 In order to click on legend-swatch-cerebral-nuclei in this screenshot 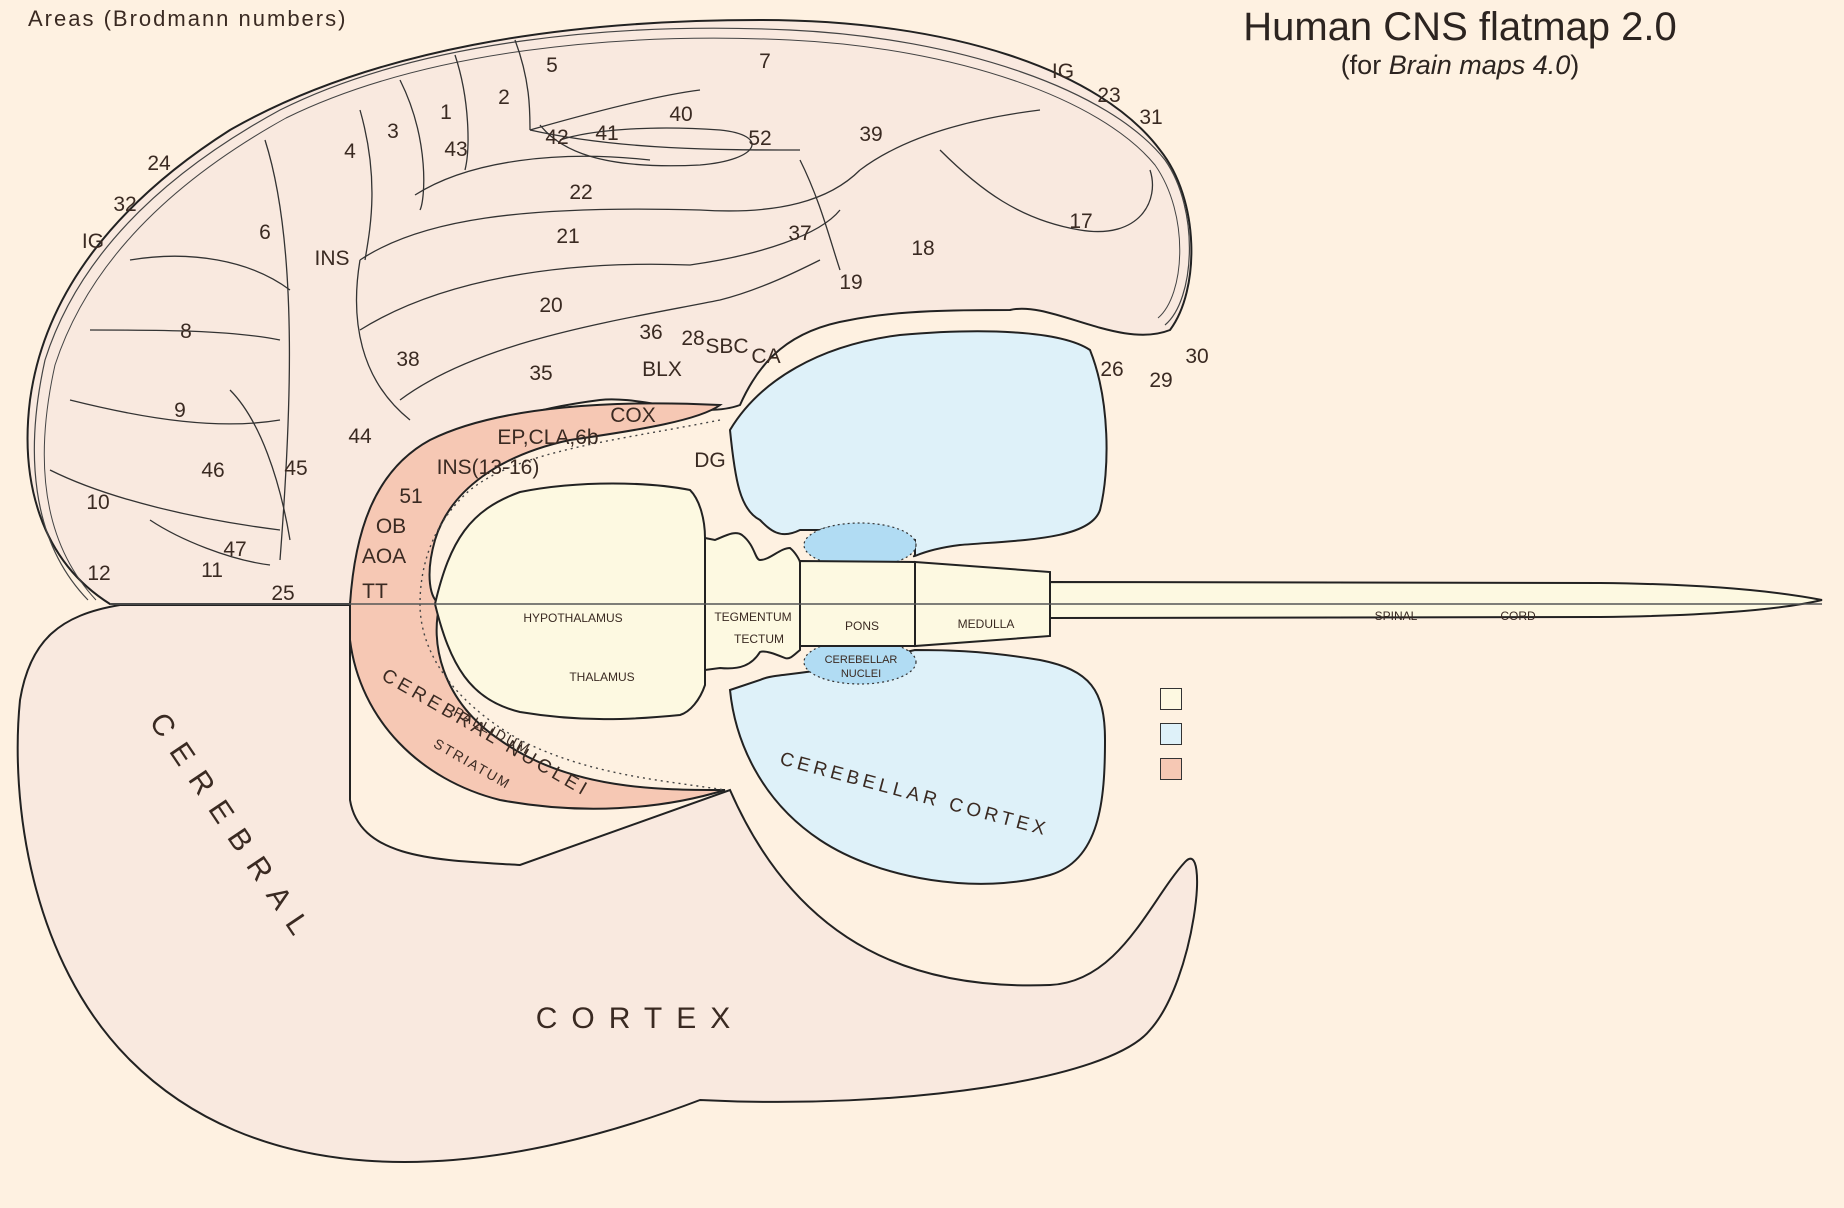, I will do `click(1171, 769)`.